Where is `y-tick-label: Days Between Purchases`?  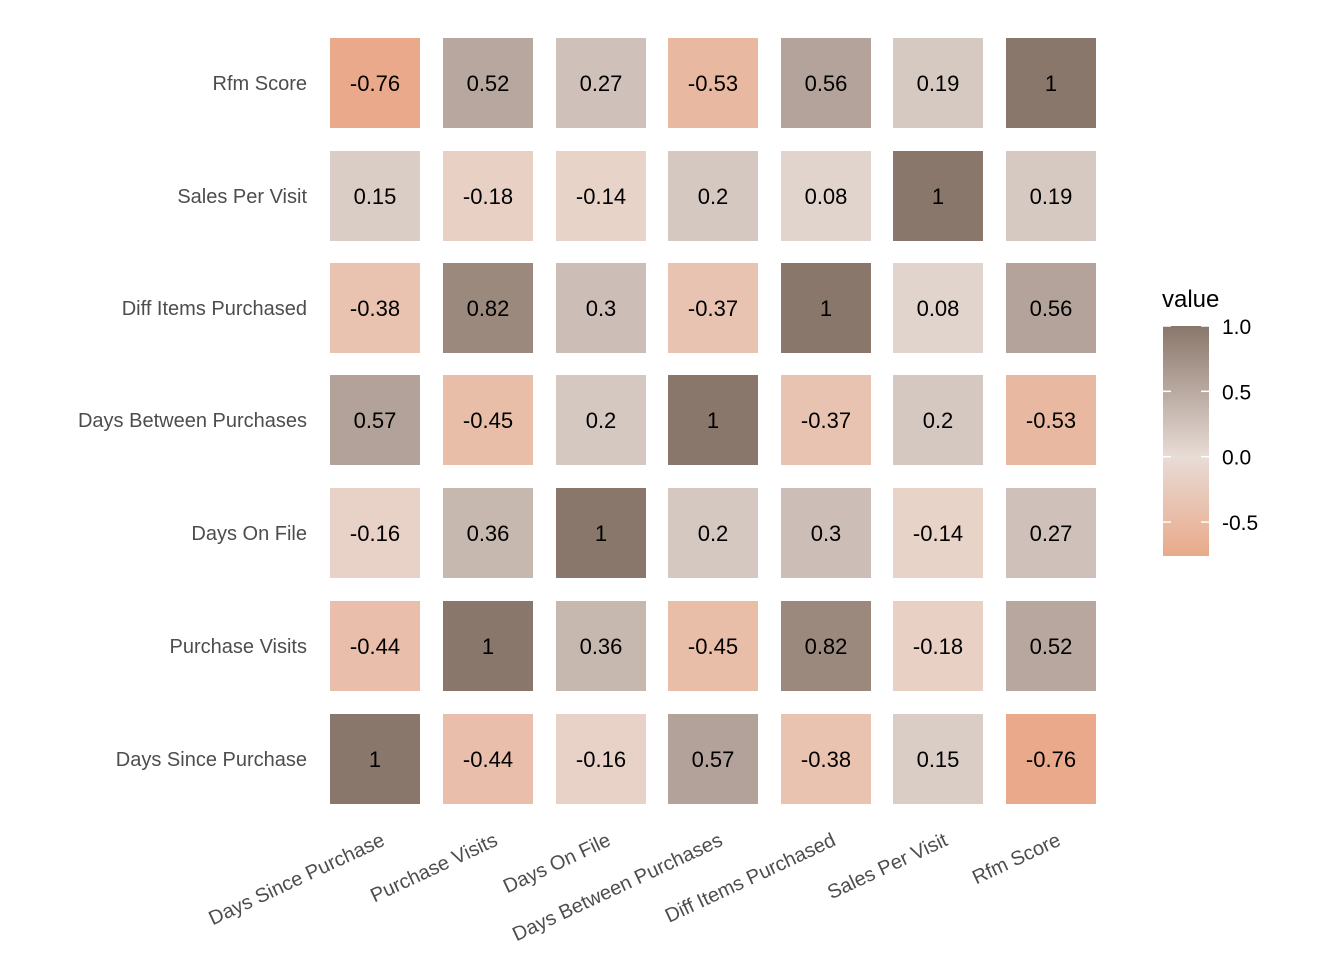 y-tick-label: Days Between Purchases is located at coordinates (192, 421).